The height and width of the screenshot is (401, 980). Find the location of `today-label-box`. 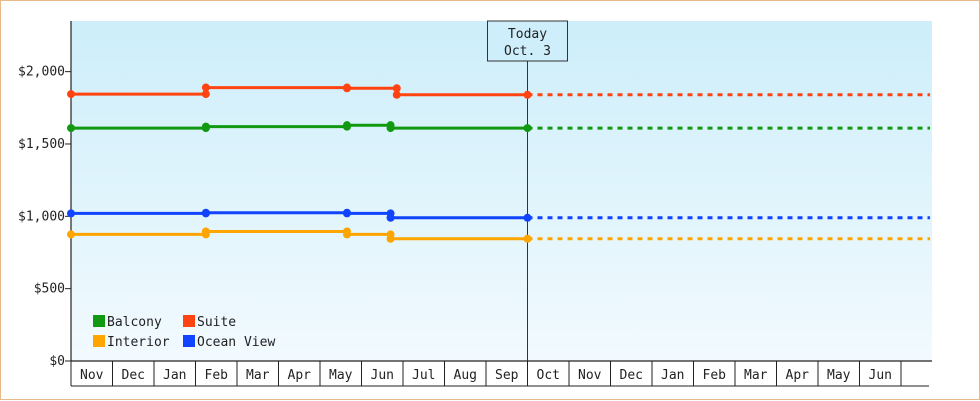

today-label-box is located at coordinates (527, 41).